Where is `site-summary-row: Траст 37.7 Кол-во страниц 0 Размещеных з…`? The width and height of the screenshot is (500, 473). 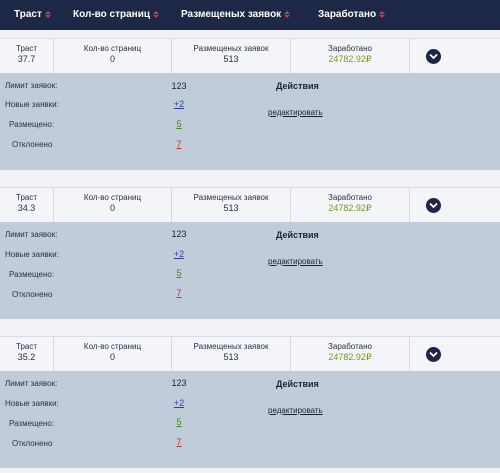 site-summary-row: Траст 37.7 Кол-во страниц 0 Размещеных з… is located at coordinates (250, 56).